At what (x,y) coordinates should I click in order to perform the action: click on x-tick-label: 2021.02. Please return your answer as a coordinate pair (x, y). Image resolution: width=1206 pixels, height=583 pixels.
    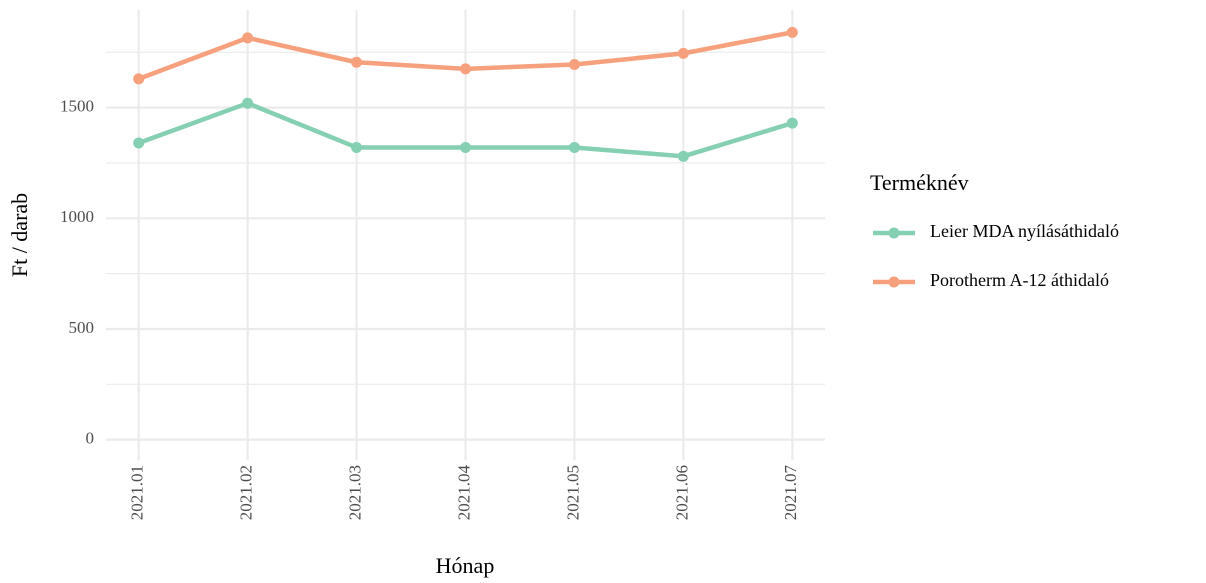
    Looking at the image, I should click on (246, 492).